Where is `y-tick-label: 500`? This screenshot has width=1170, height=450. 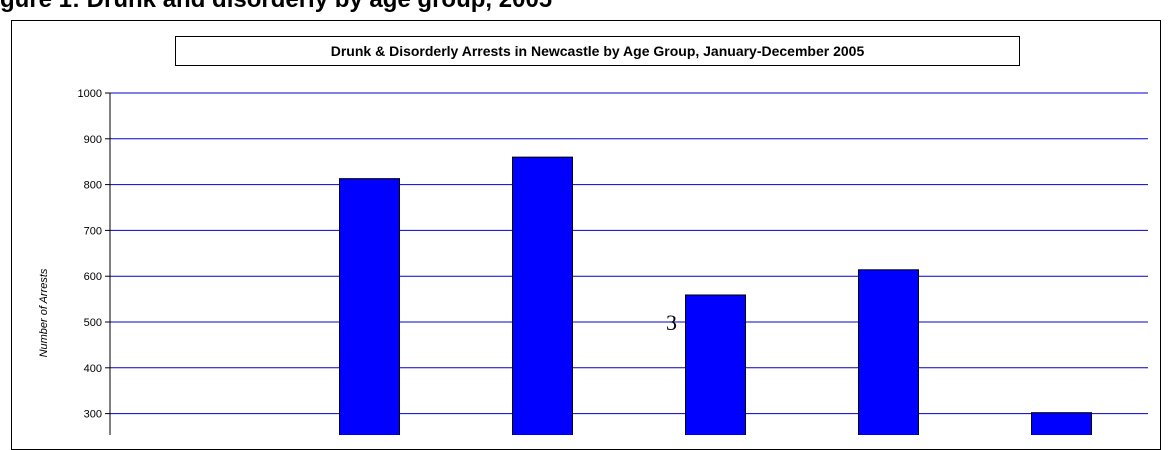 y-tick-label: 500 is located at coordinates (93, 323).